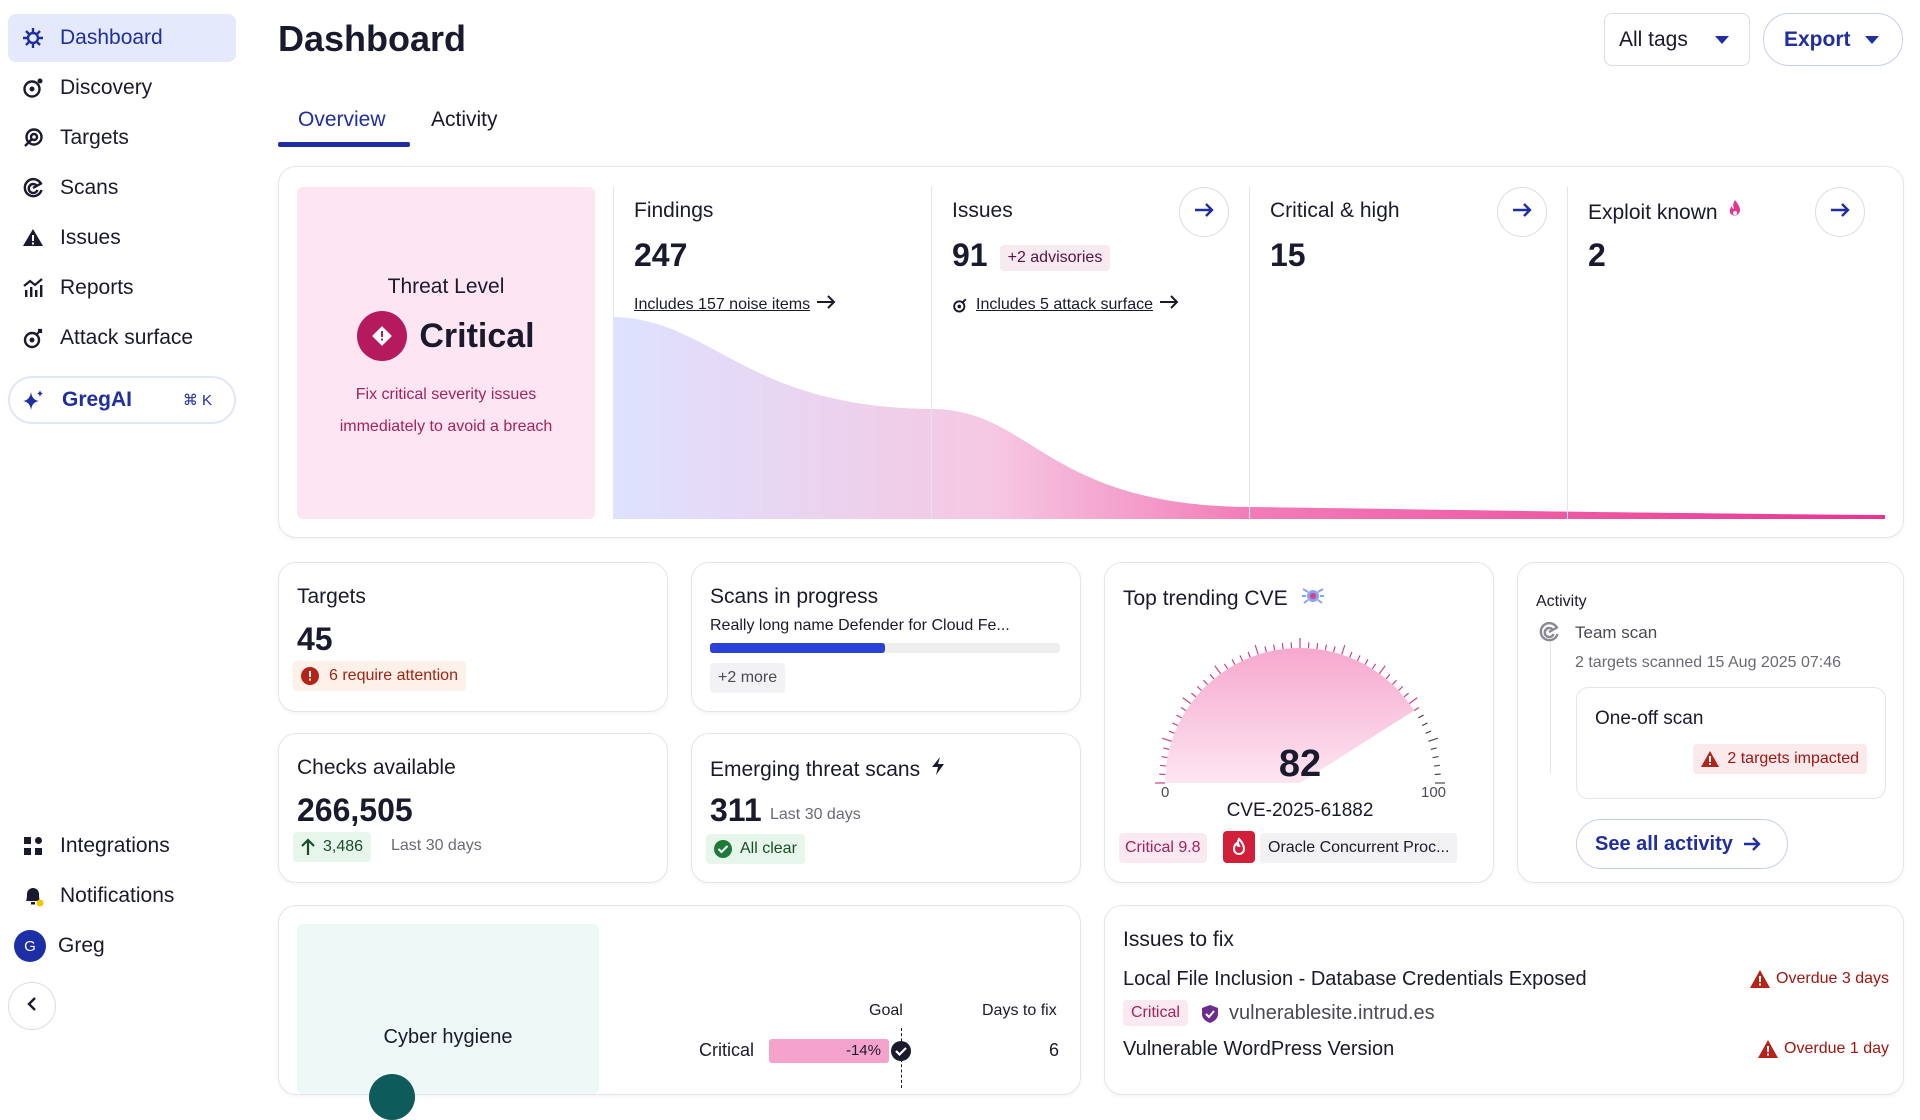 Image resolution: width=1920 pixels, height=1120 pixels. Describe the element at coordinates (1433, 792) in the screenshot. I see `gauge-max: 100` at that location.